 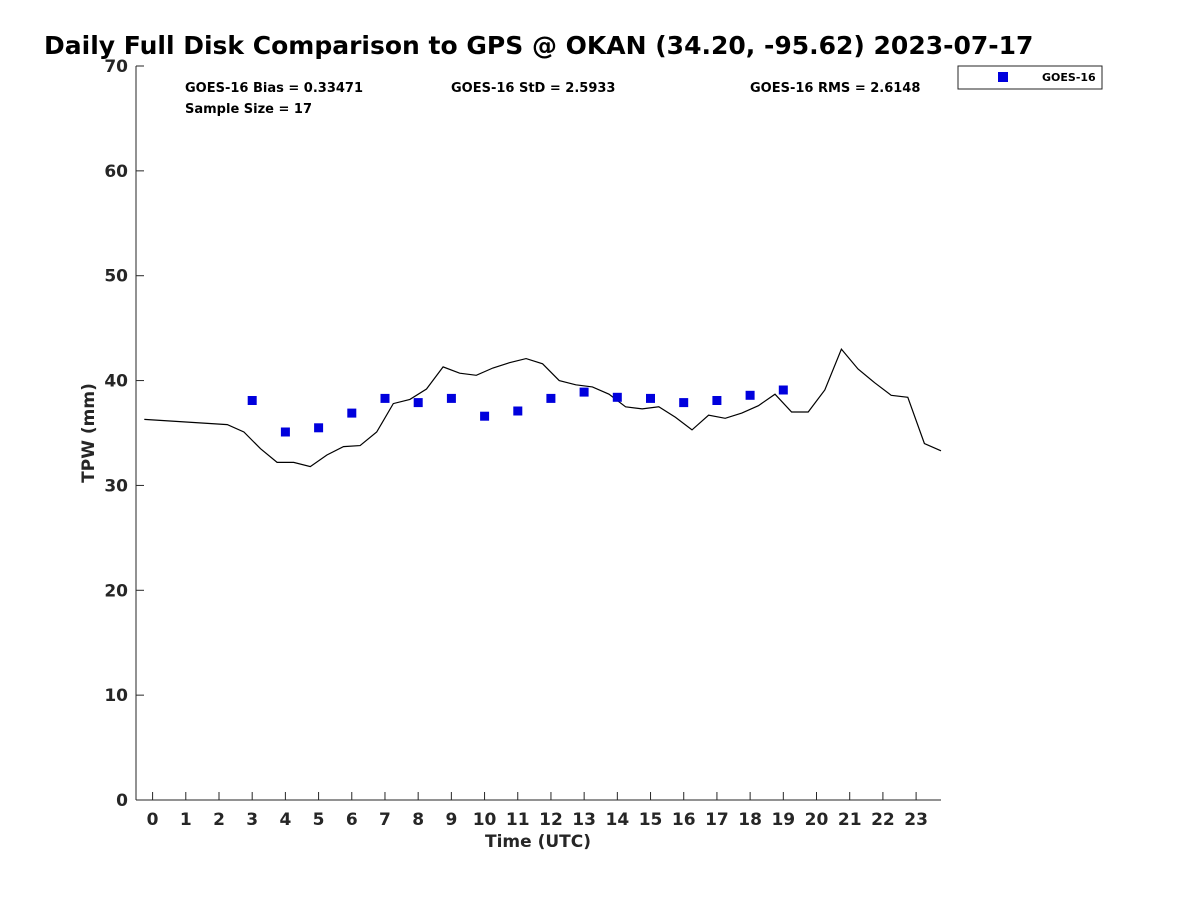 I want to click on x-tick-label: 23, so click(x=916, y=820).